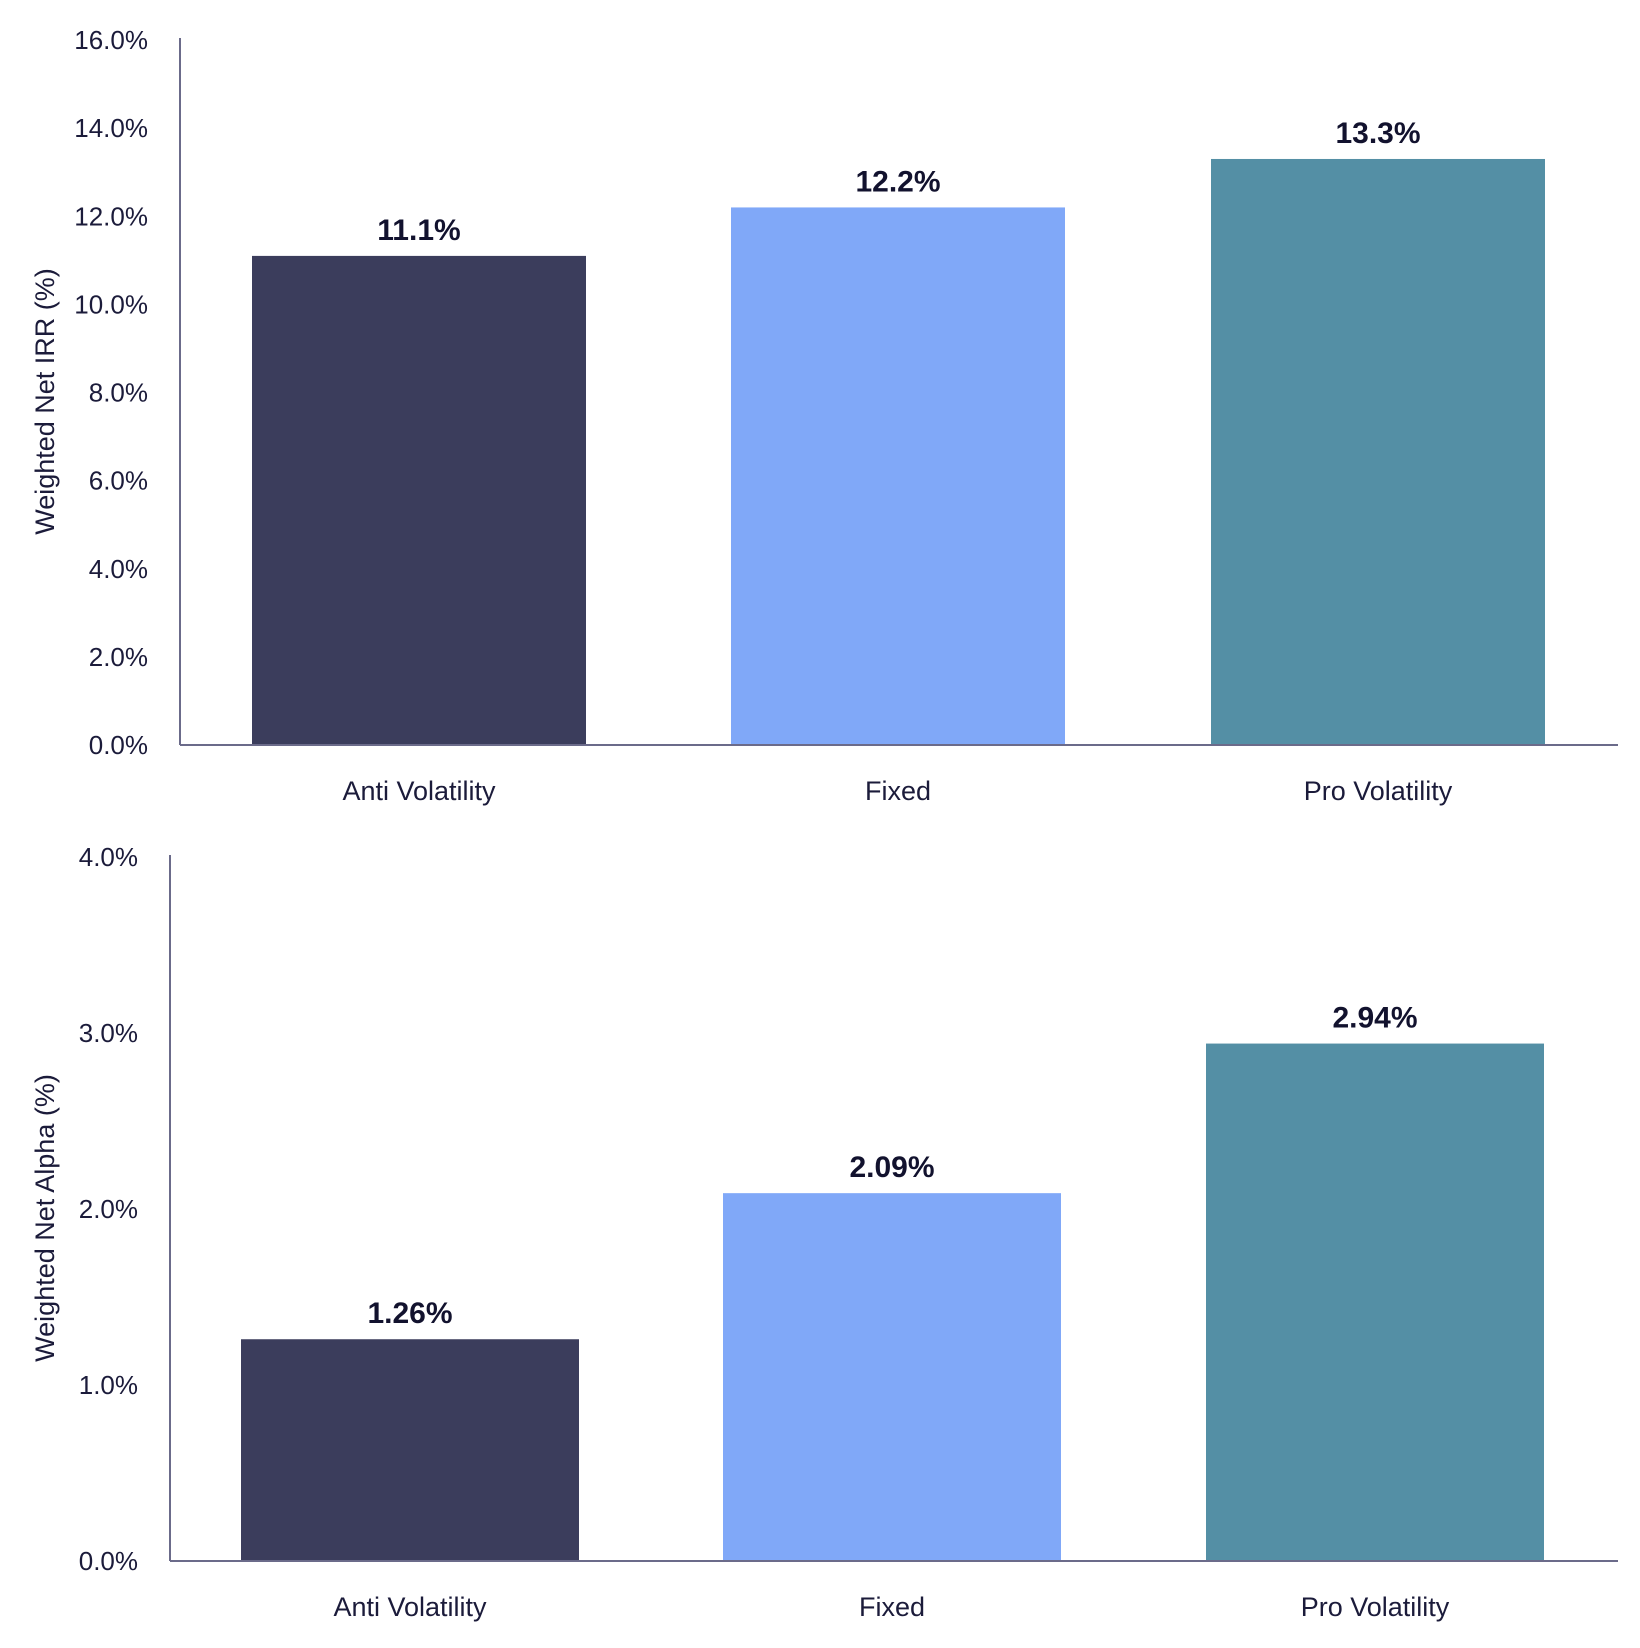 Image resolution: width=1640 pixels, height=1648 pixels. I want to click on y-tick-label: 1.0%, so click(108, 1385).